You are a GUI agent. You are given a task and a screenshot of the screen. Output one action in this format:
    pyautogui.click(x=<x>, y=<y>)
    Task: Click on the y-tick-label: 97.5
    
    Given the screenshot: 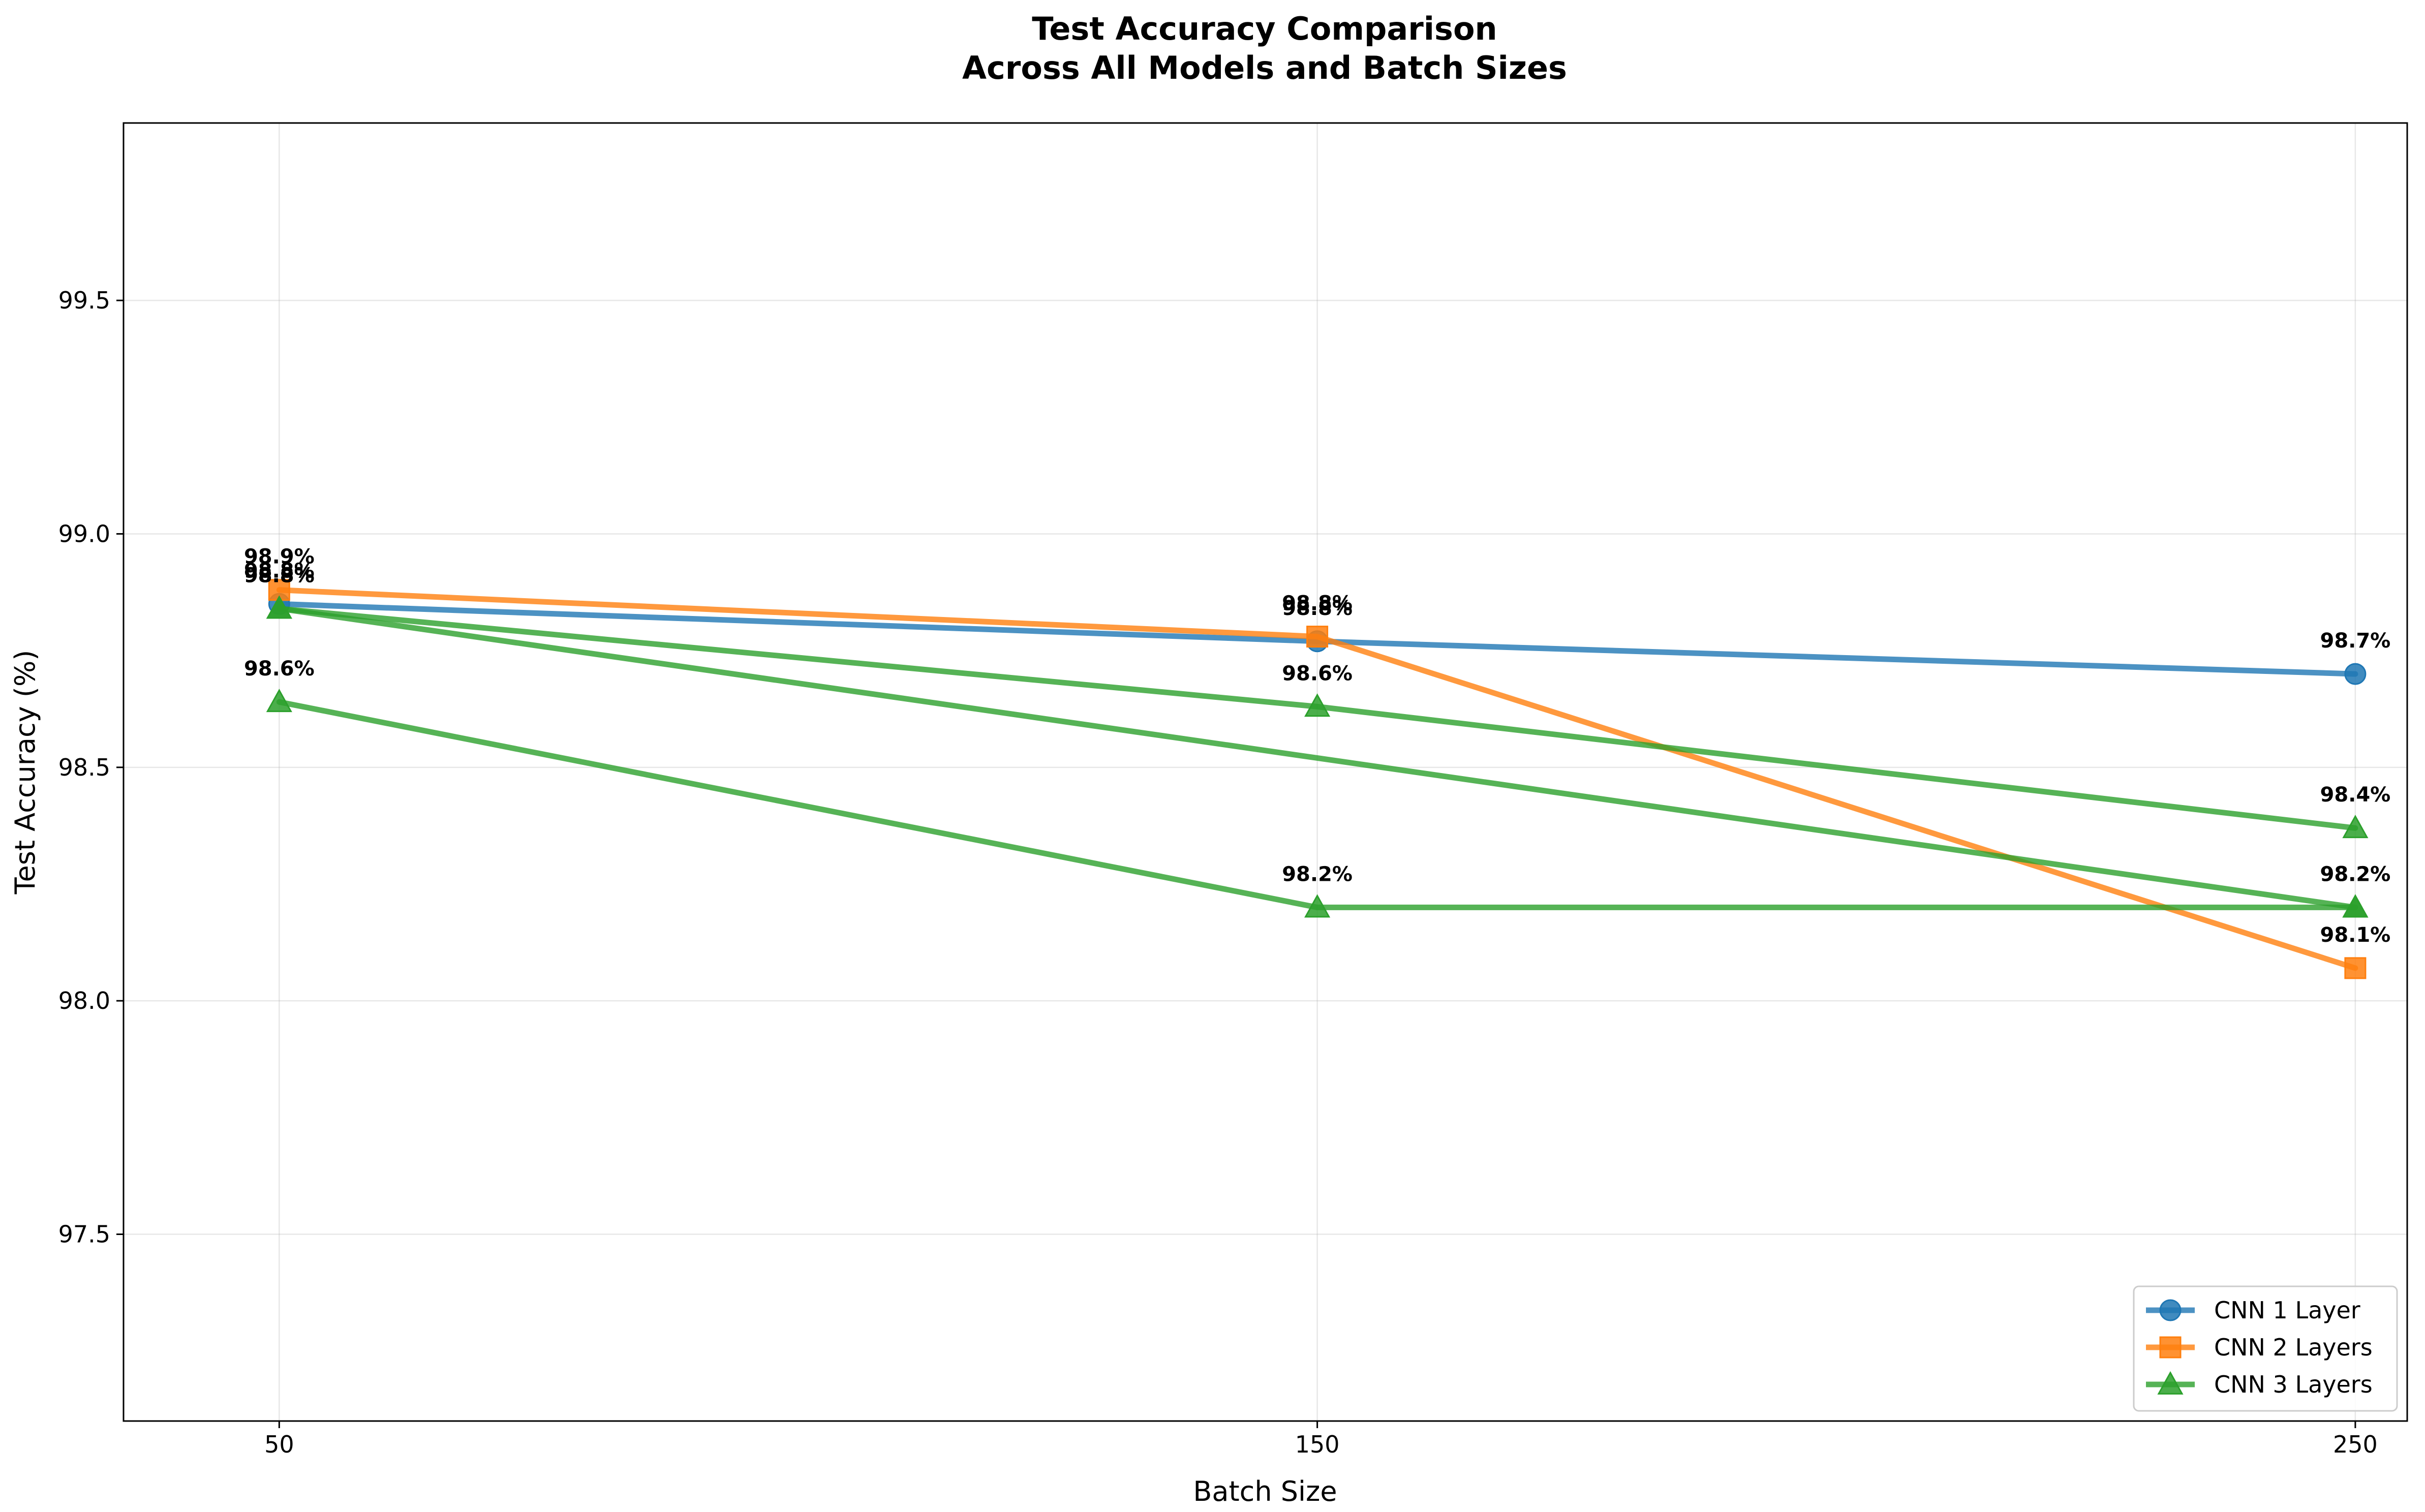 What is the action you would take?
    pyautogui.click(x=84, y=1234)
    